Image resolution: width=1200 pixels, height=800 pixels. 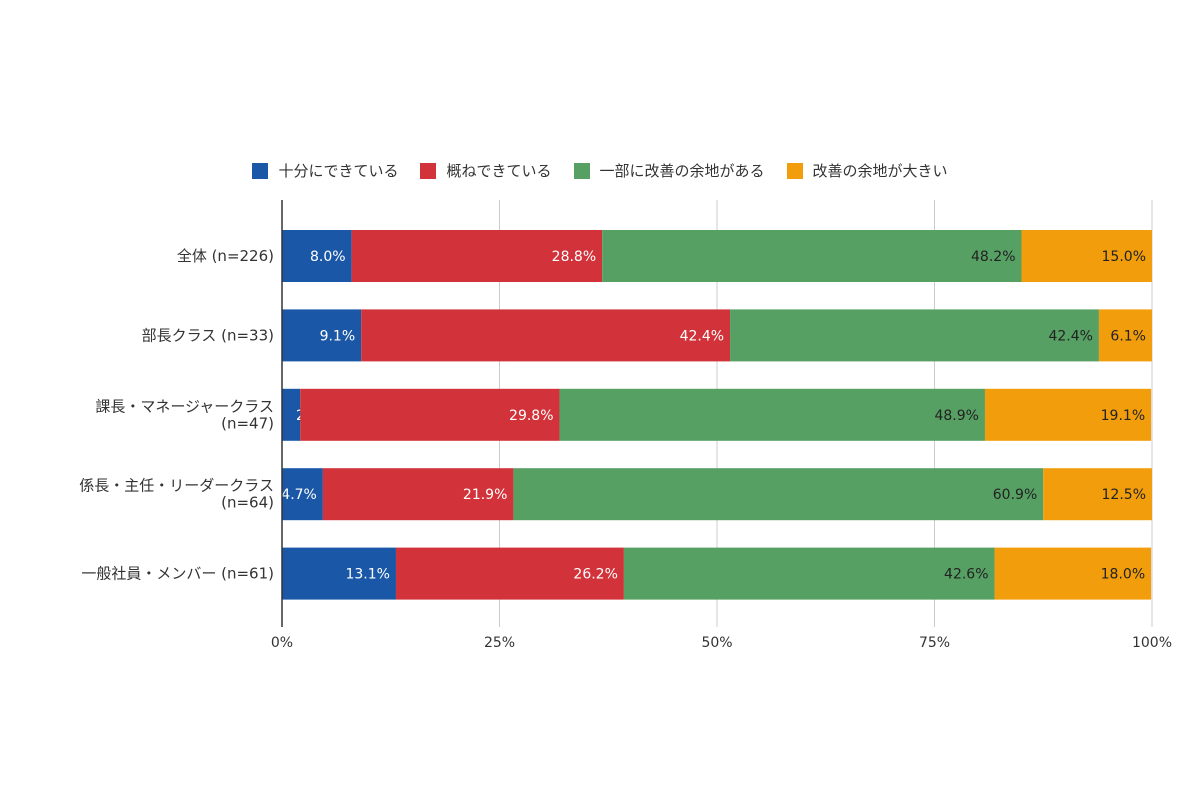 What do you see at coordinates (176, 486) in the screenshot?
I see `category-label: 係長・主任・リーダークラス` at bounding box center [176, 486].